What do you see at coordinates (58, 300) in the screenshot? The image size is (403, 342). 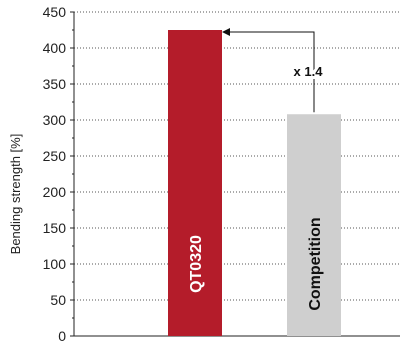 I see `y-tick-label: 50` at bounding box center [58, 300].